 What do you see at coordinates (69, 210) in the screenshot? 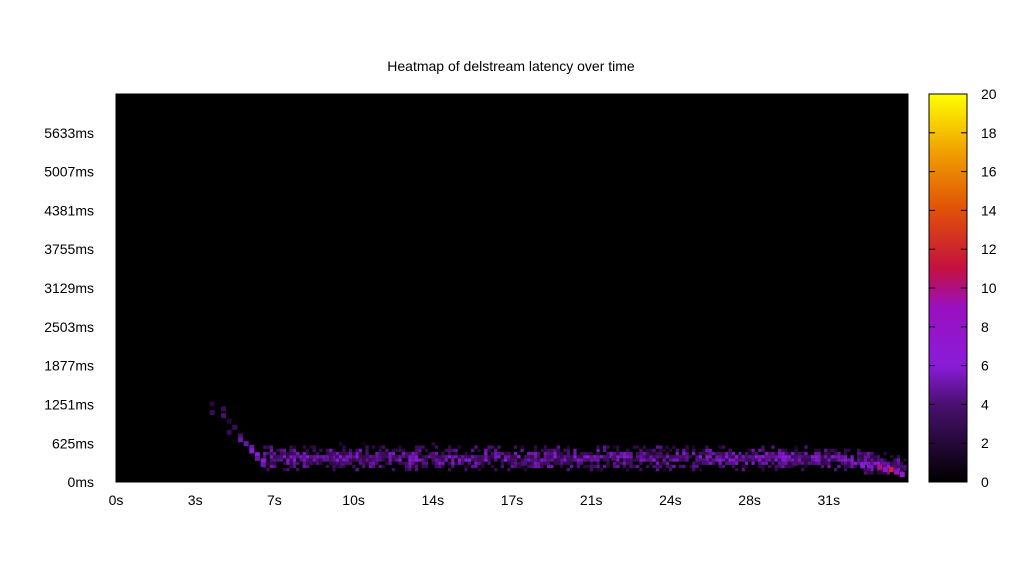
I see `y-tick-label: 4381ms` at bounding box center [69, 210].